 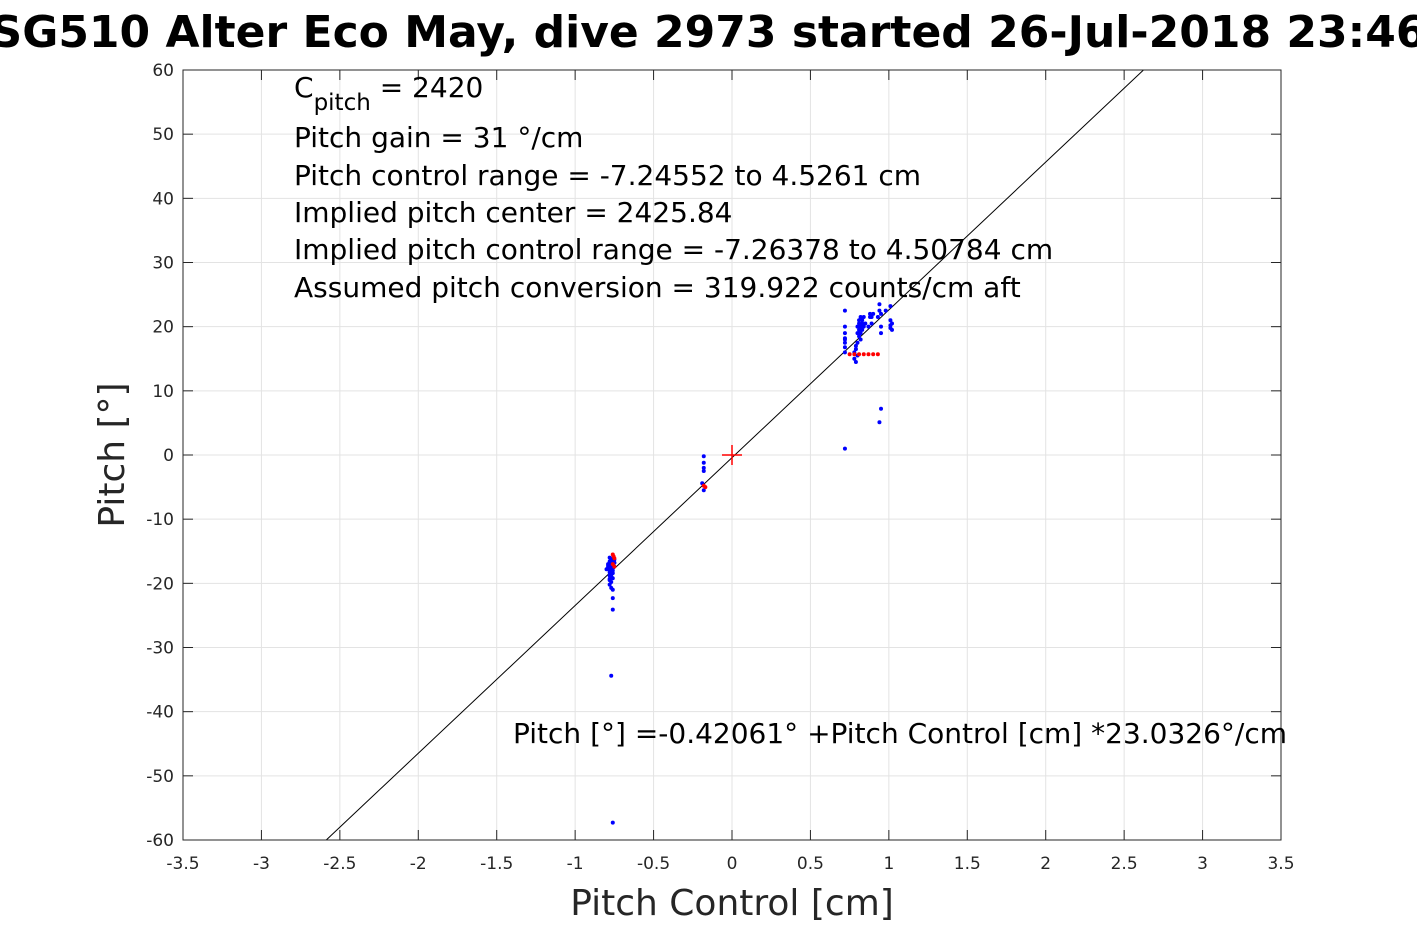 What do you see at coordinates (342, 103) in the screenshot?
I see `c-pitch-subscript: pitch` at bounding box center [342, 103].